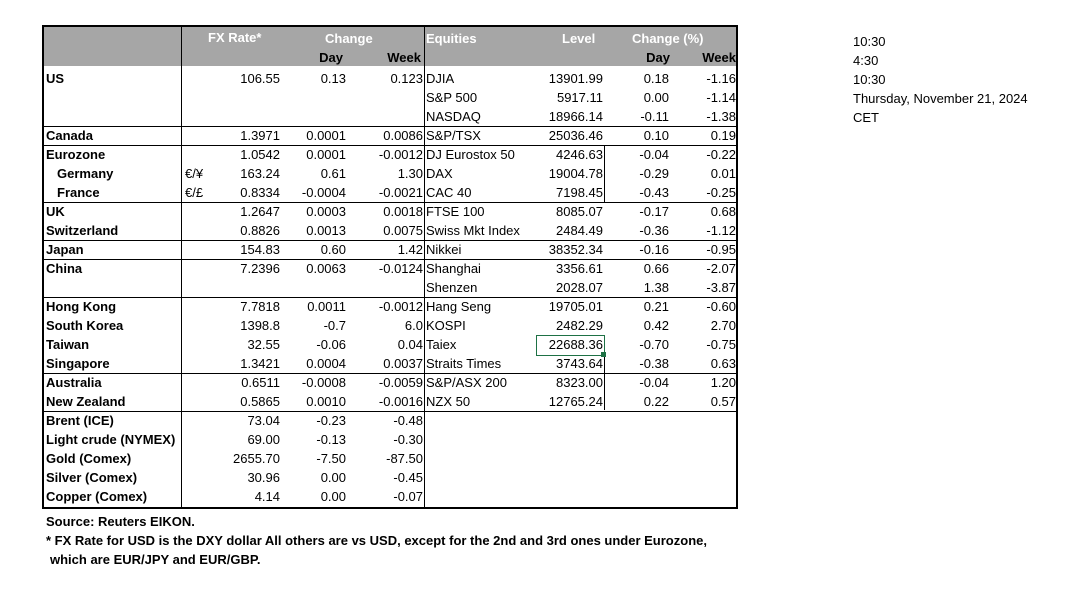 This screenshot has width=1090, height=596. What do you see at coordinates (654, 230) in the screenshot?
I see `equity-day-change: -0.36` at bounding box center [654, 230].